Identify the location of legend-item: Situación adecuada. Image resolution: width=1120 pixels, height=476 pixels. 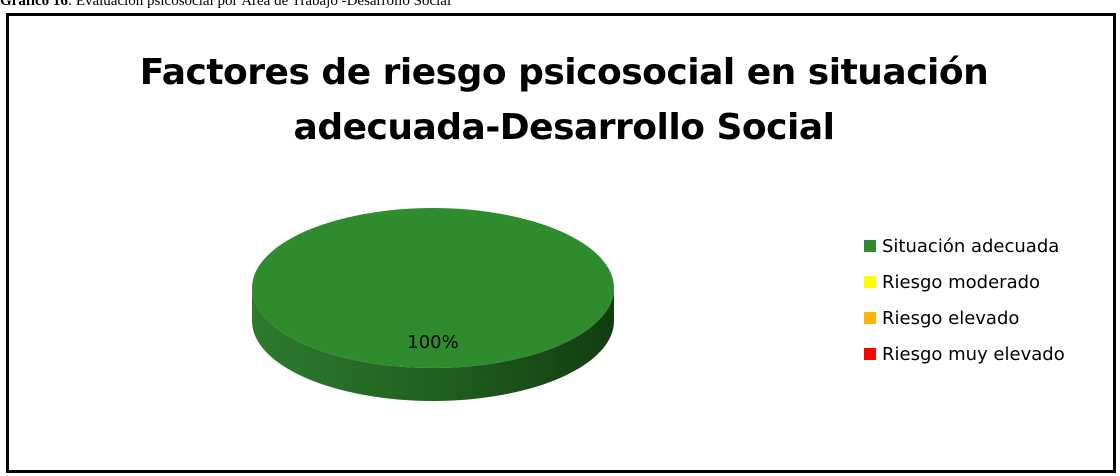
(964, 246).